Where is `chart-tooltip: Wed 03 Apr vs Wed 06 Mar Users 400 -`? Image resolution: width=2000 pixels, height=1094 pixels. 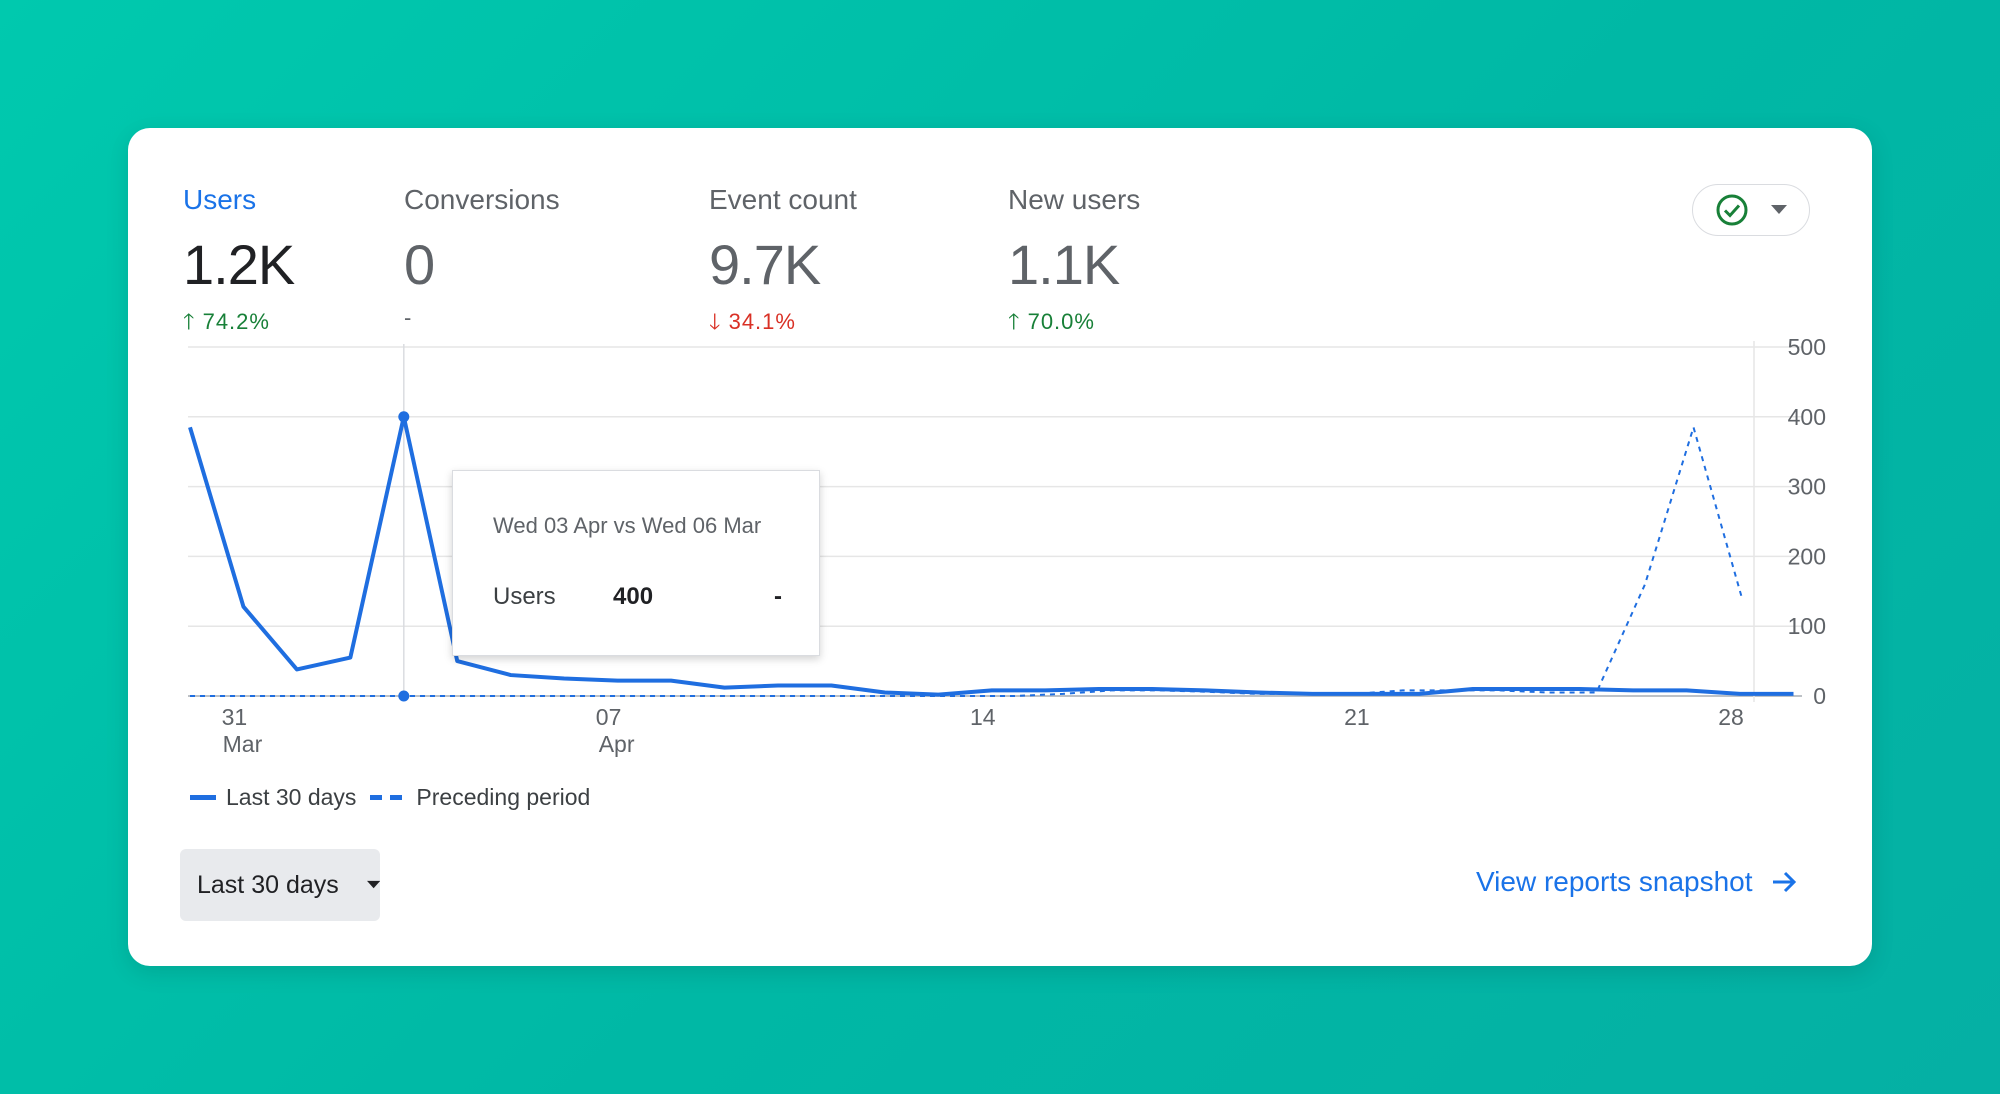 chart-tooltip: Wed 03 Apr vs Wed 06 Mar Users 400 - is located at coordinates (636, 563).